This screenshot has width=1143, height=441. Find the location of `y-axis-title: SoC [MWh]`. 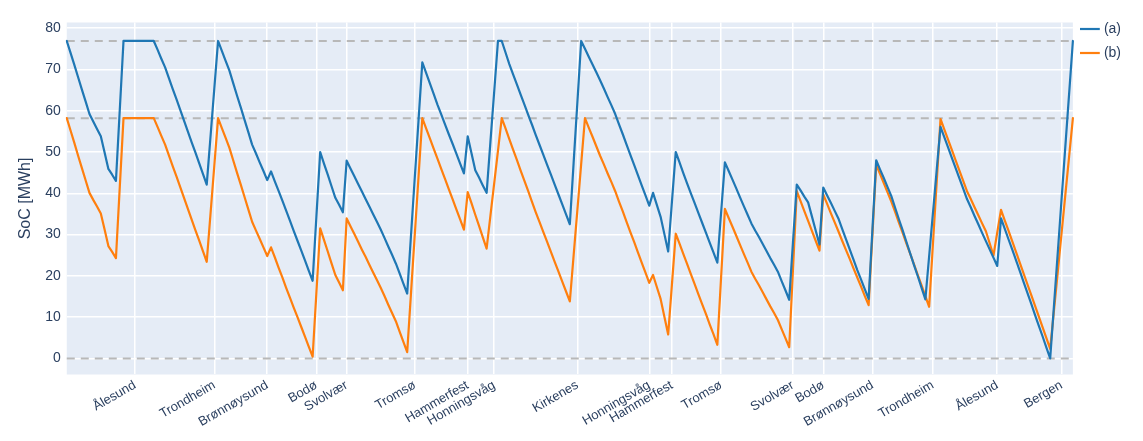

y-axis-title: SoC [MWh] is located at coordinates (25, 198).